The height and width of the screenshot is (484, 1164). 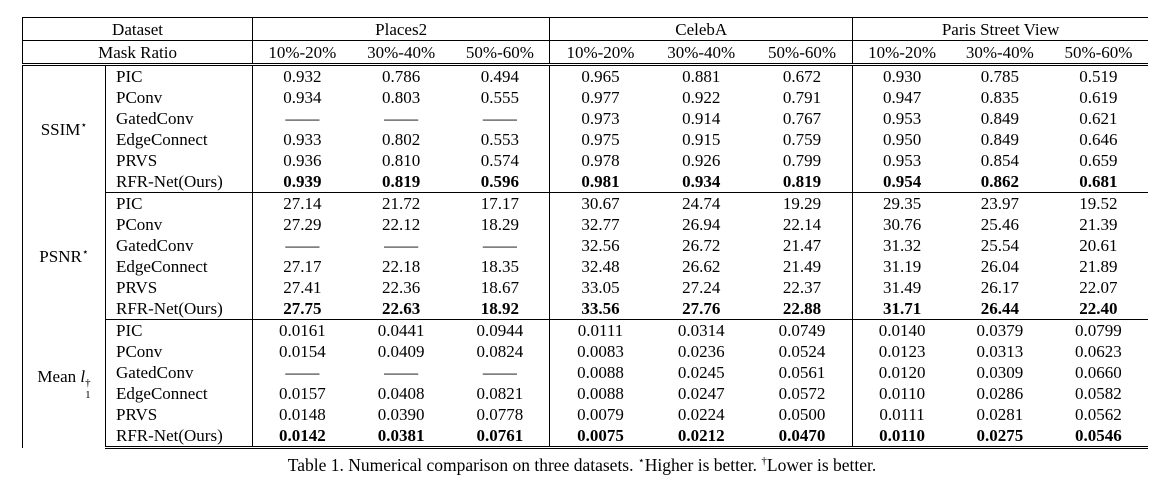 What do you see at coordinates (701, 330) in the screenshot?
I see `value-cell: 0.0314` at bounding box center [701, 330].